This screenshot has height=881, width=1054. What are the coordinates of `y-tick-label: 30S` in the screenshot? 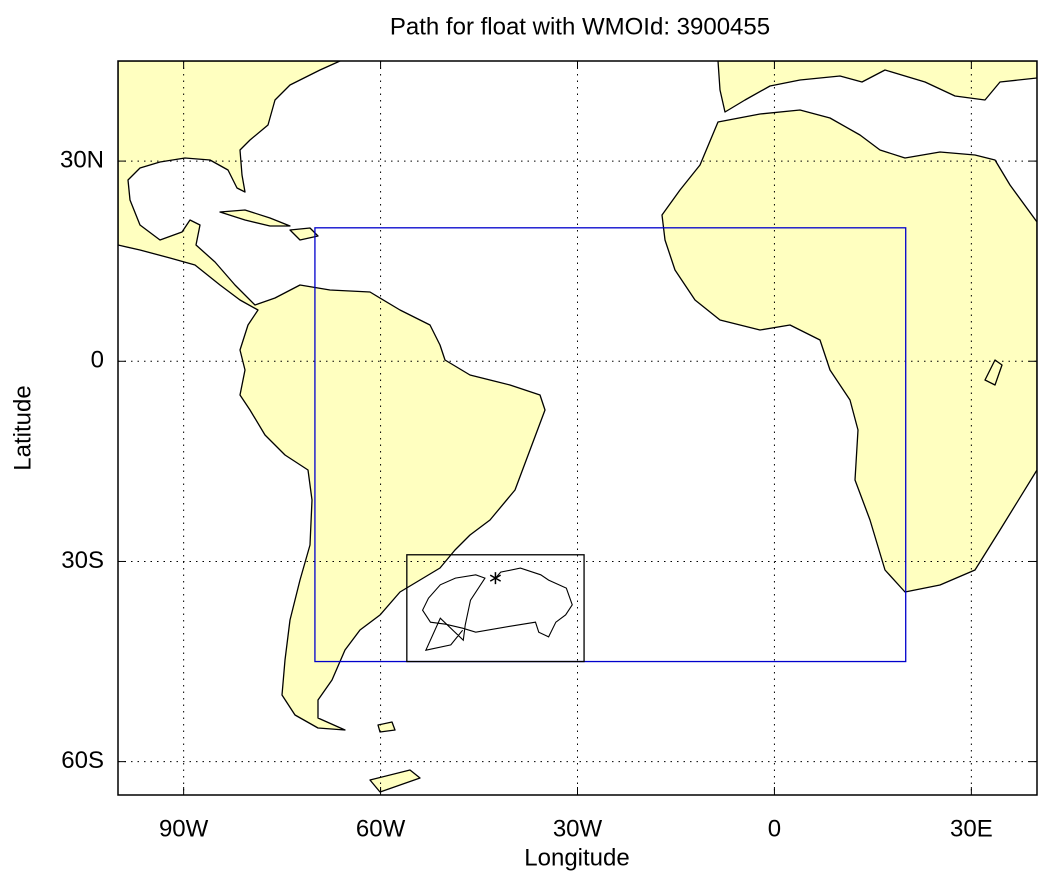 It's located at (82, 560).